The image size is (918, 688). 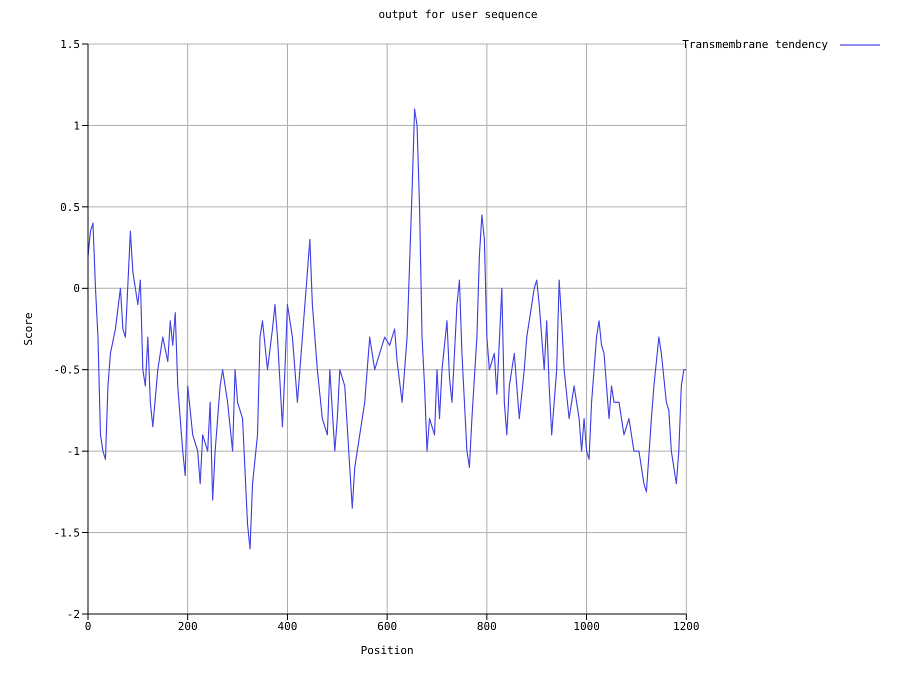 What do you see at coordinates (67, 370) in the screenshot?
I see `y-tick-label: -0.5` at bounding box center [67, 370].